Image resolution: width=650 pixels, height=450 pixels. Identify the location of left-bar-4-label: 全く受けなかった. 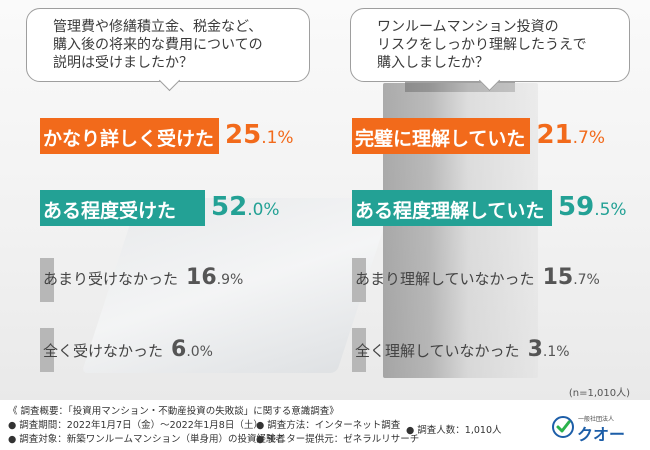
(103, 351).